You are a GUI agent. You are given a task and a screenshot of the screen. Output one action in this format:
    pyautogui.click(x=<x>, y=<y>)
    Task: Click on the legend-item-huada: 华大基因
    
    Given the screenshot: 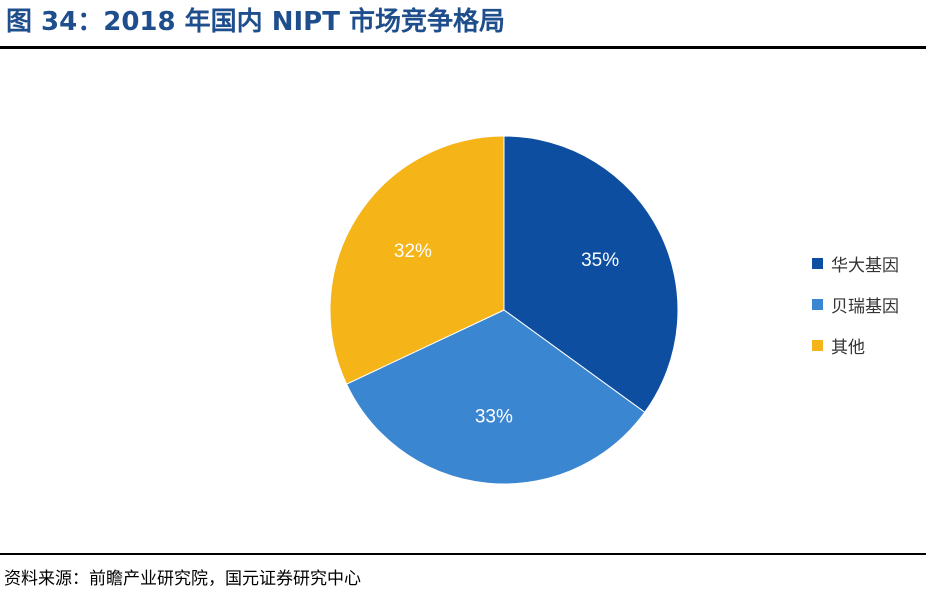 What is the action you would take?
    pyautogui.click(x=867, y=264)
    